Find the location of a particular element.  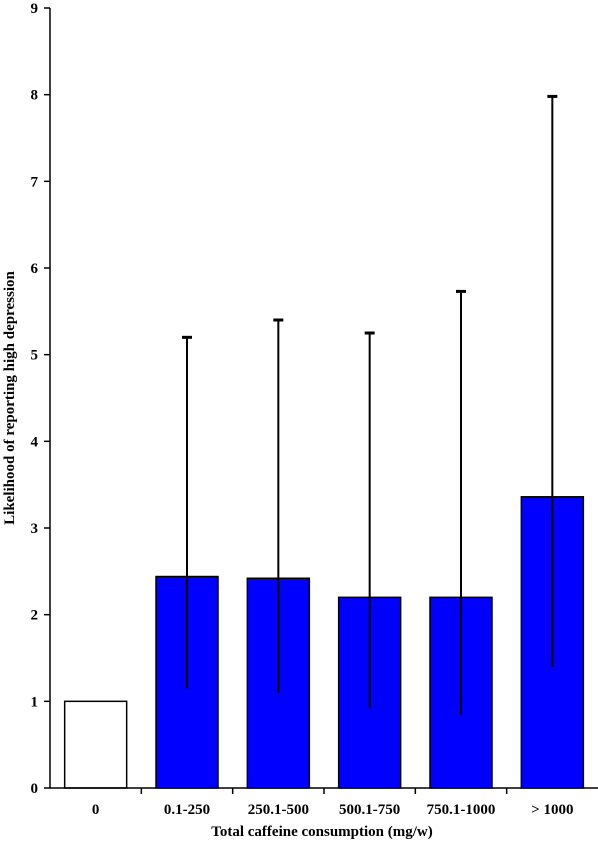

y-tick-label: 8 is located at coordinates (35, 96).